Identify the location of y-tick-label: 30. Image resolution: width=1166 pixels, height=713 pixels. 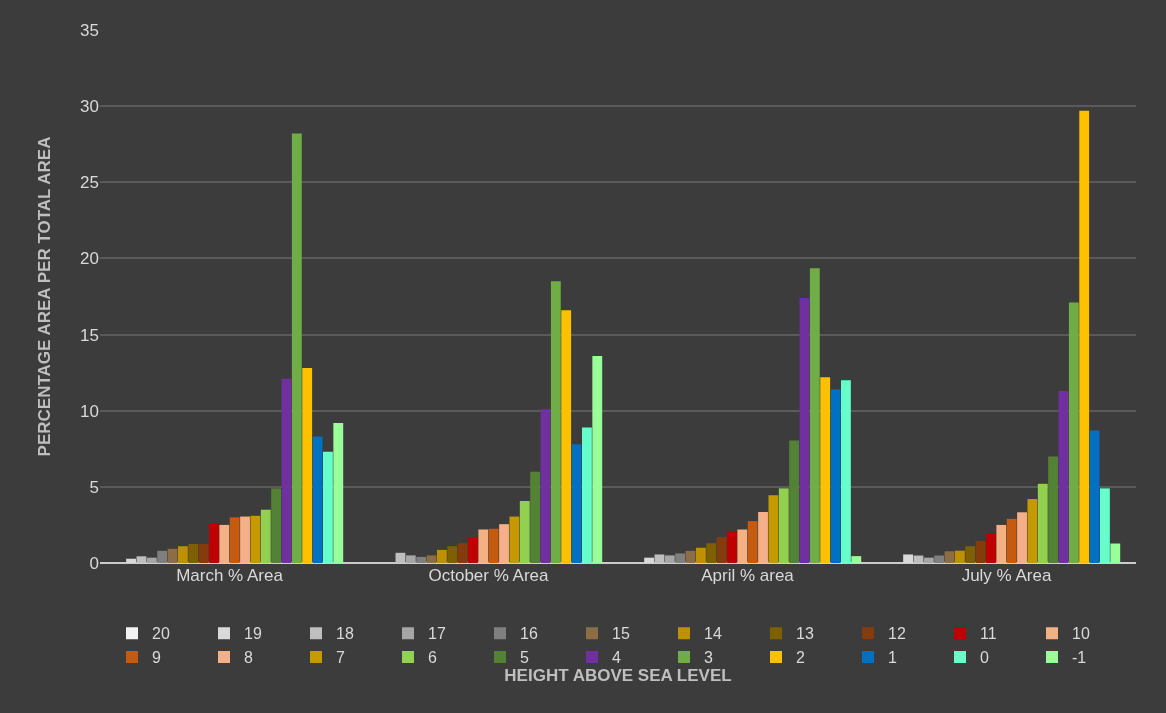
(89, 107).